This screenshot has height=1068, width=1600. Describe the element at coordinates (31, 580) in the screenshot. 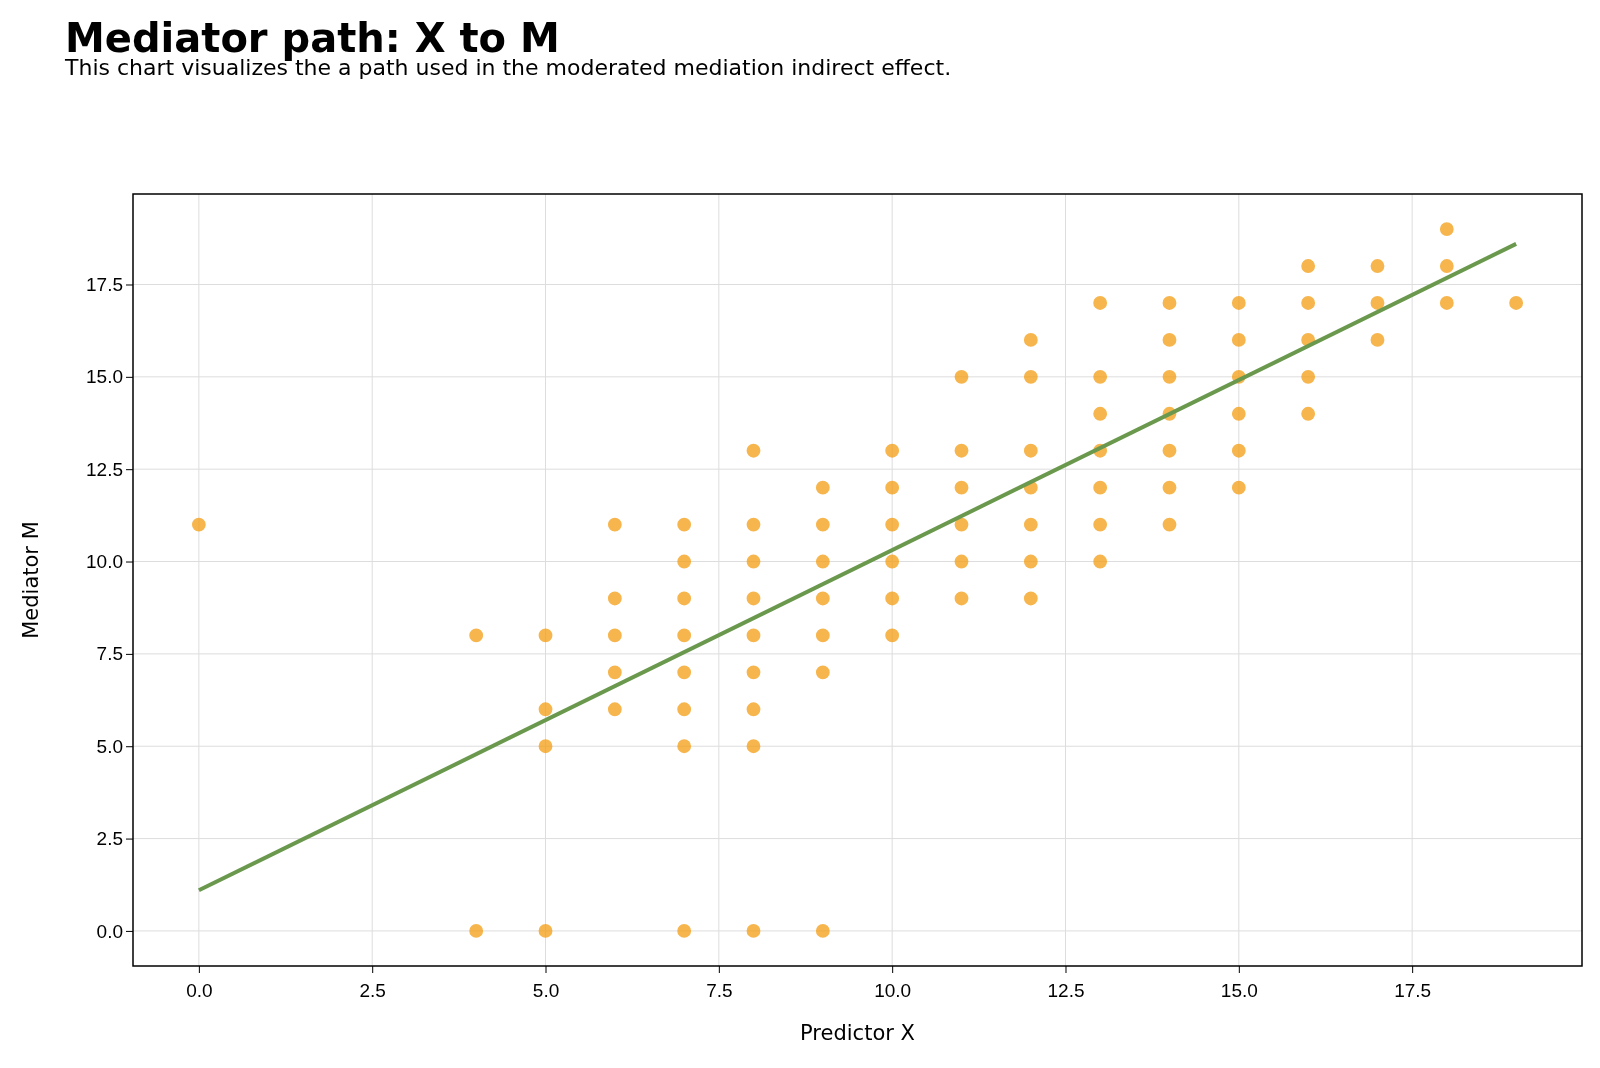

I see `y-axis-title: Mediator M` at that location.